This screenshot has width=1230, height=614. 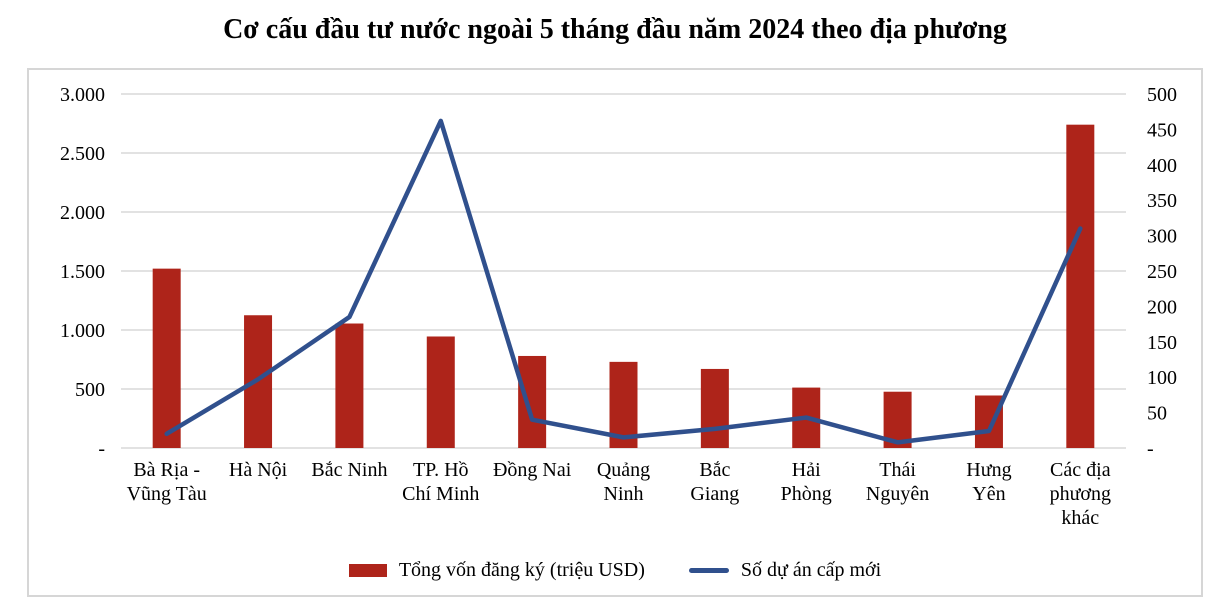 I want to click on y-axis-right-tick-label: 300, so click(x=1162, y=237).